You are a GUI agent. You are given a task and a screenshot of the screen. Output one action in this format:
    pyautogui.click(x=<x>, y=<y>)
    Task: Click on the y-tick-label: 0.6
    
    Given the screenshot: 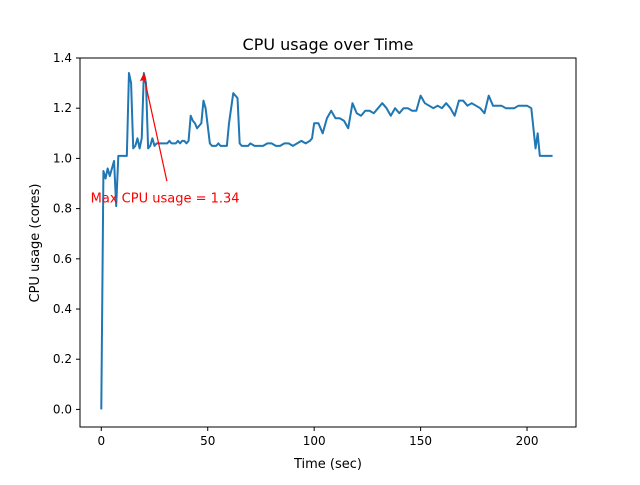 What is the action you would take?
    pyautogui.click(x=62, y=259)
    